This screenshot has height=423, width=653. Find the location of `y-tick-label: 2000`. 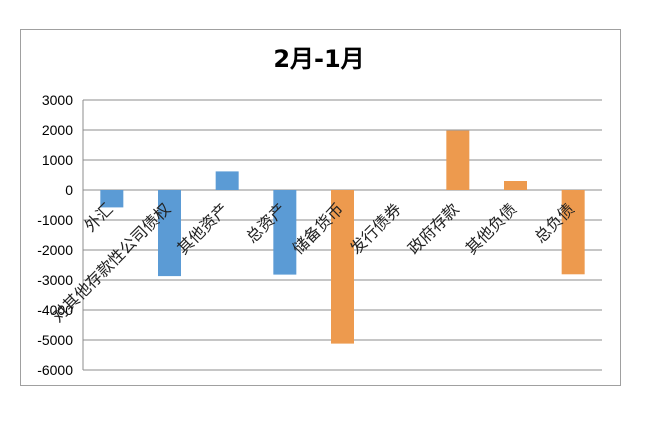

y-tick-label: 2000 is located at coordinates (57, 130).